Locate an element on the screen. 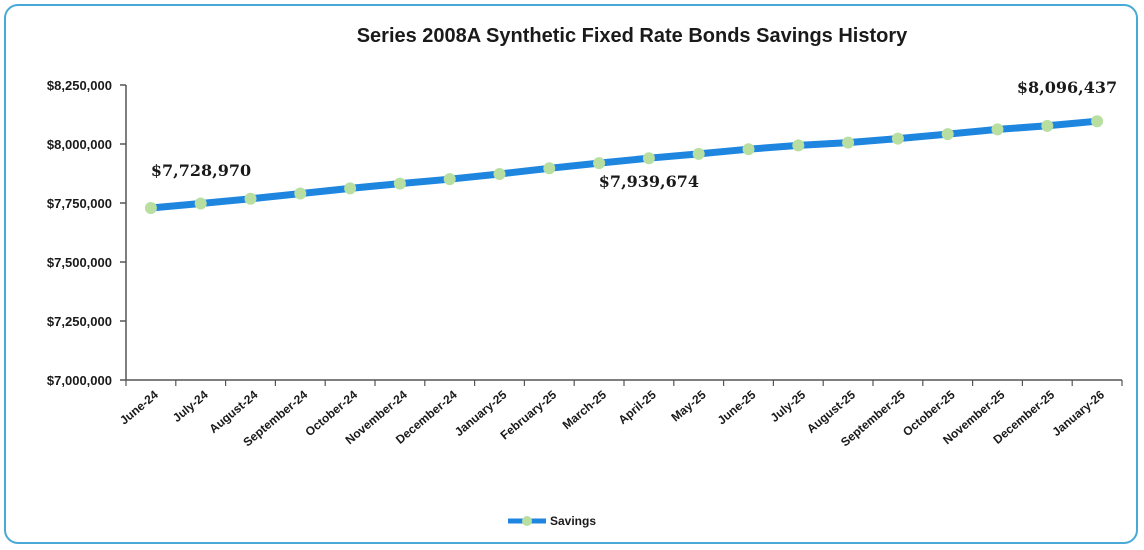 This screenshot has width=1144, height=550. y-tick-label: $8,000,000 is located at coordinates (79, 144).